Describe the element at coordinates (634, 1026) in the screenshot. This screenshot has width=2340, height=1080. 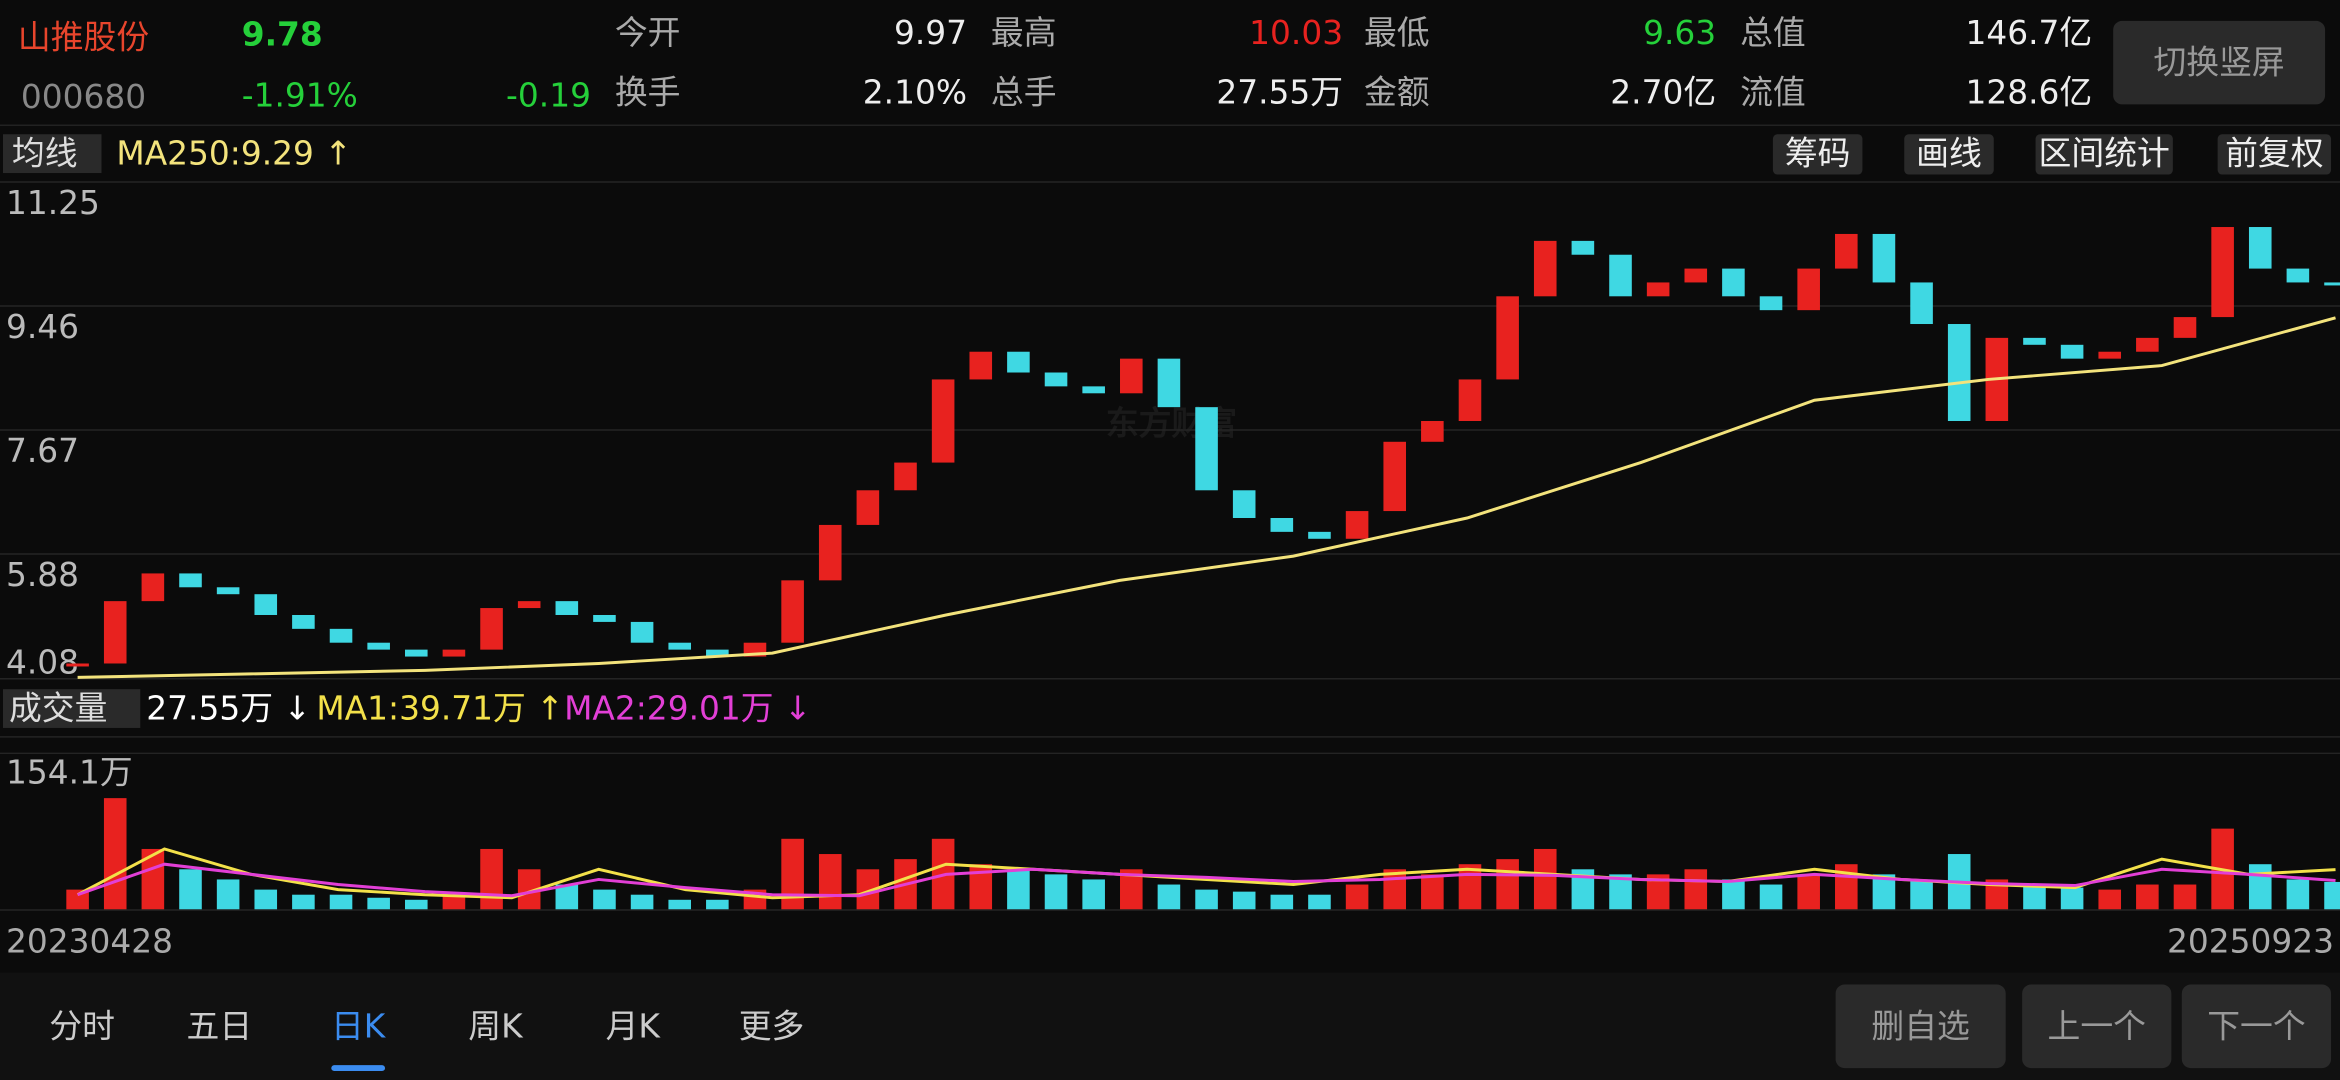
I see `tab: 月K` at that location.